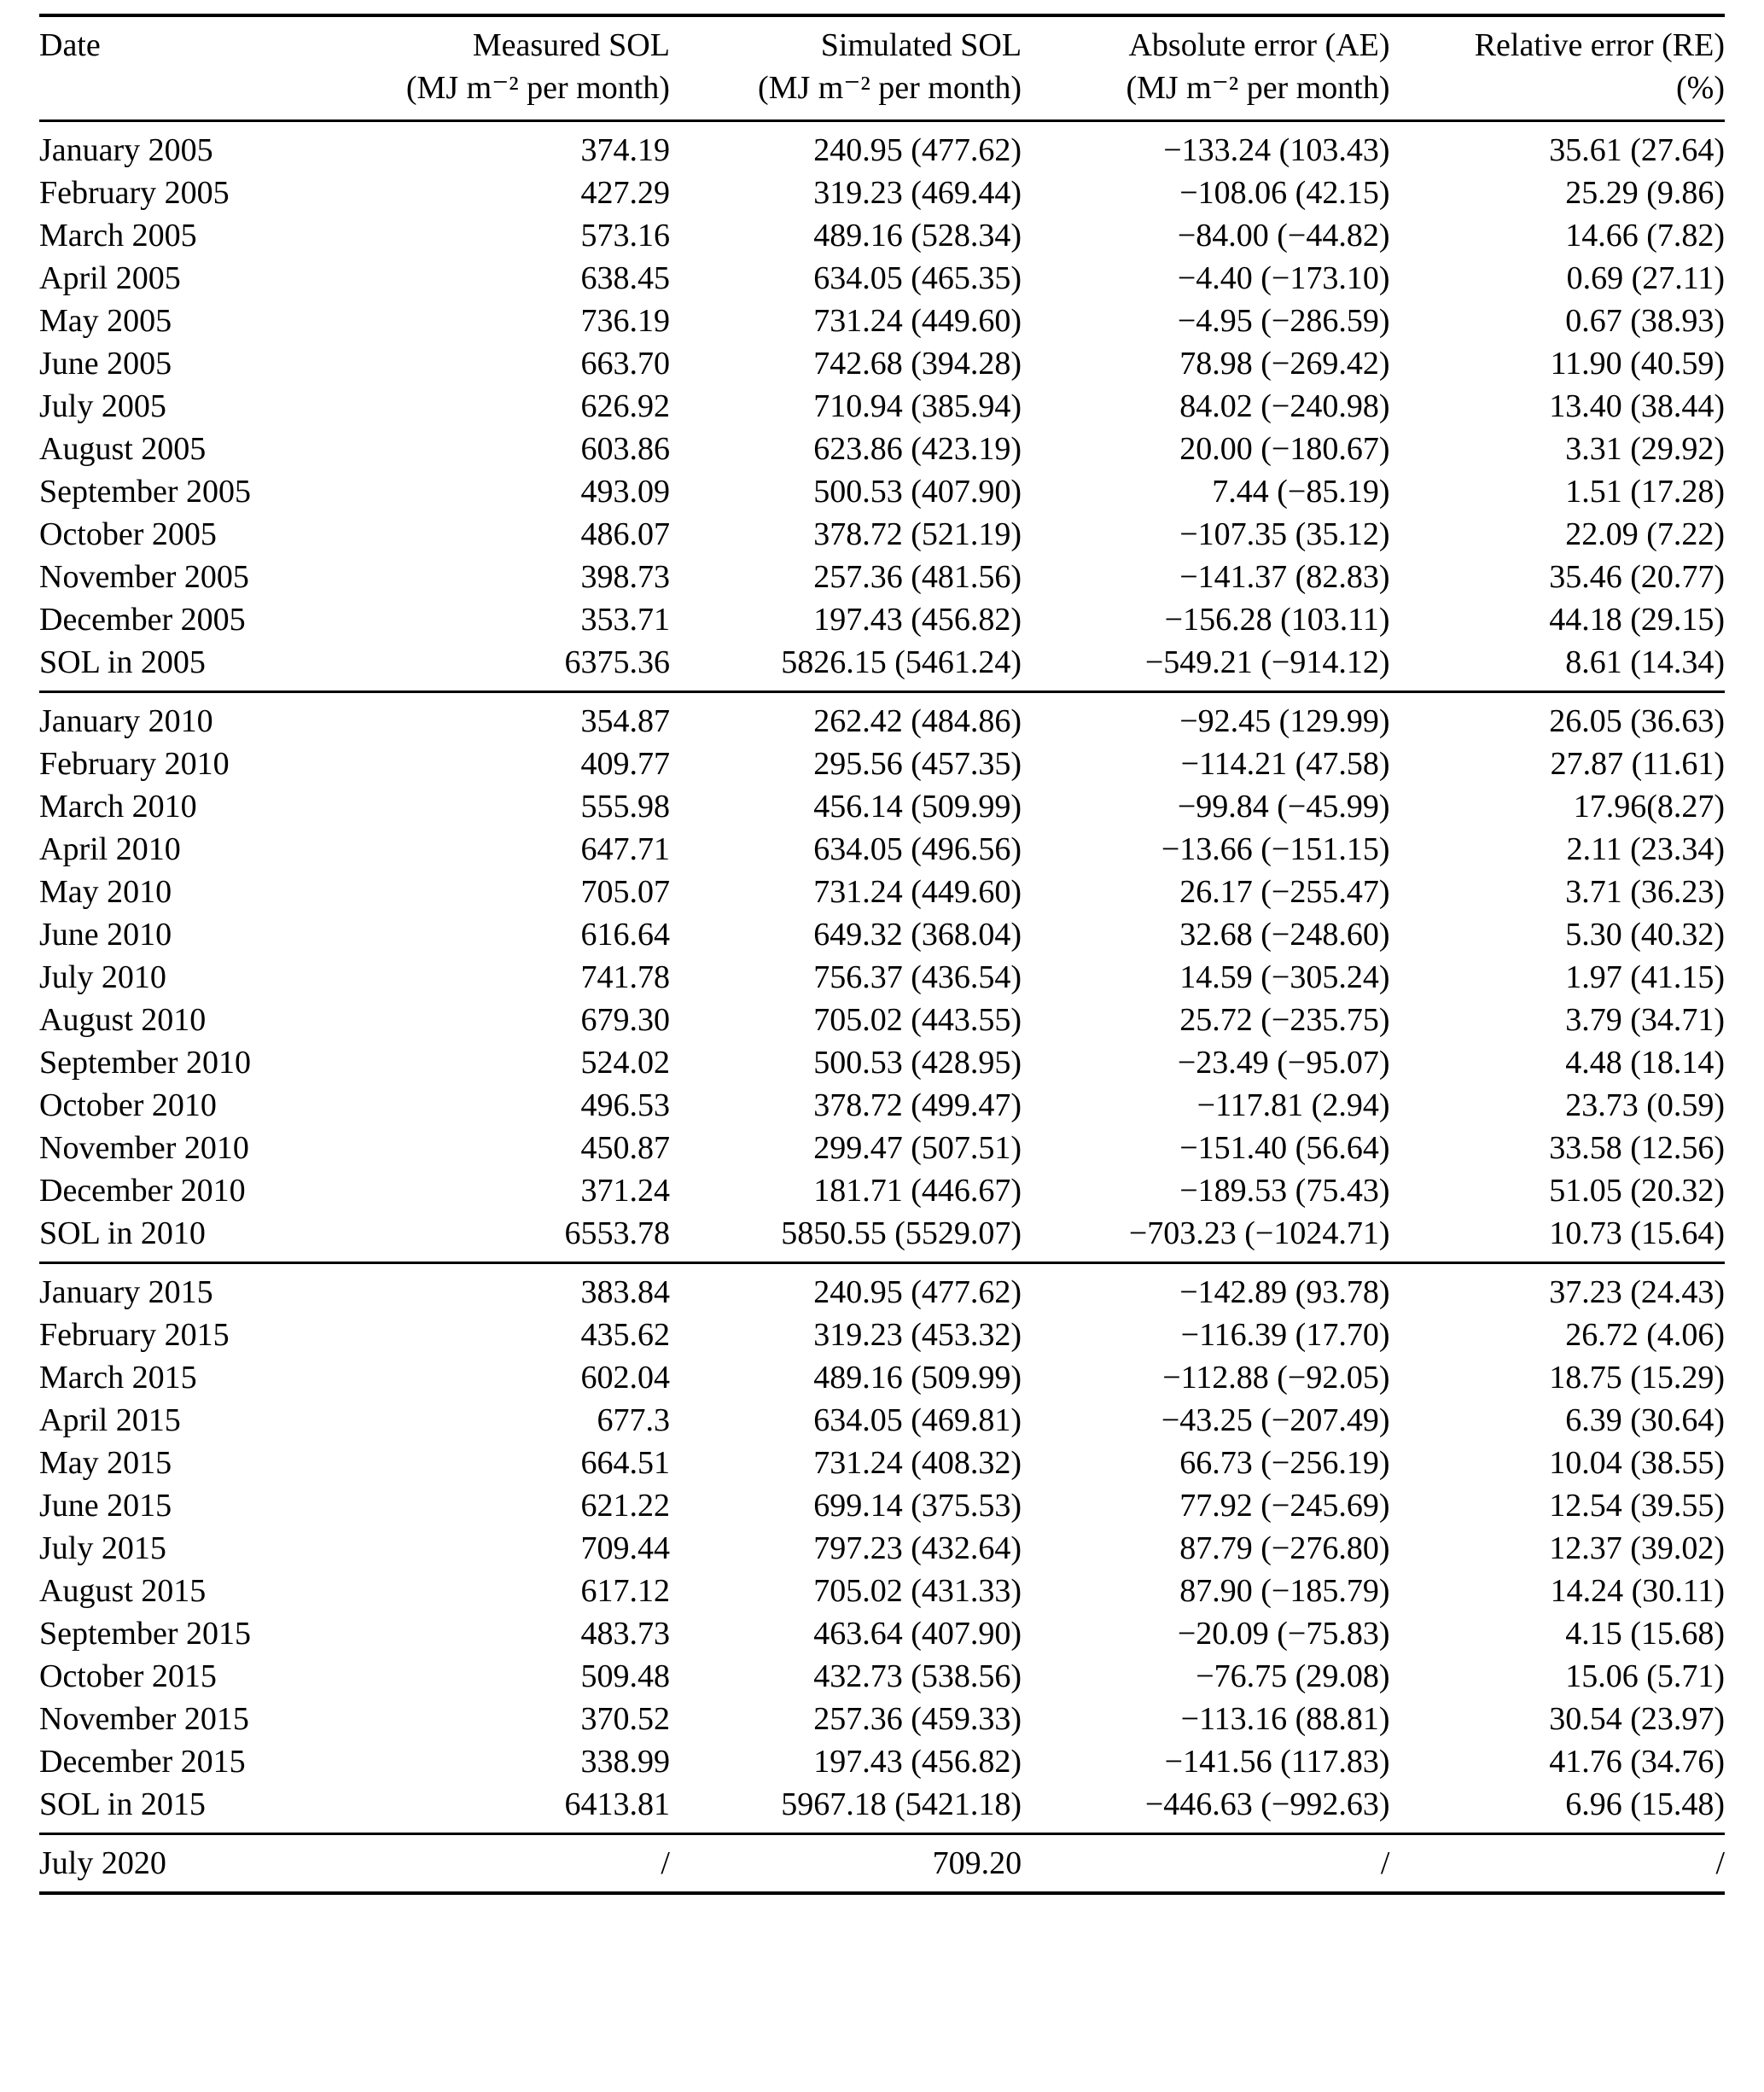  Describe the element at coordinates (1700, 88) in the screenshot. I see `header-relative-error-unit: (%)` at that location.